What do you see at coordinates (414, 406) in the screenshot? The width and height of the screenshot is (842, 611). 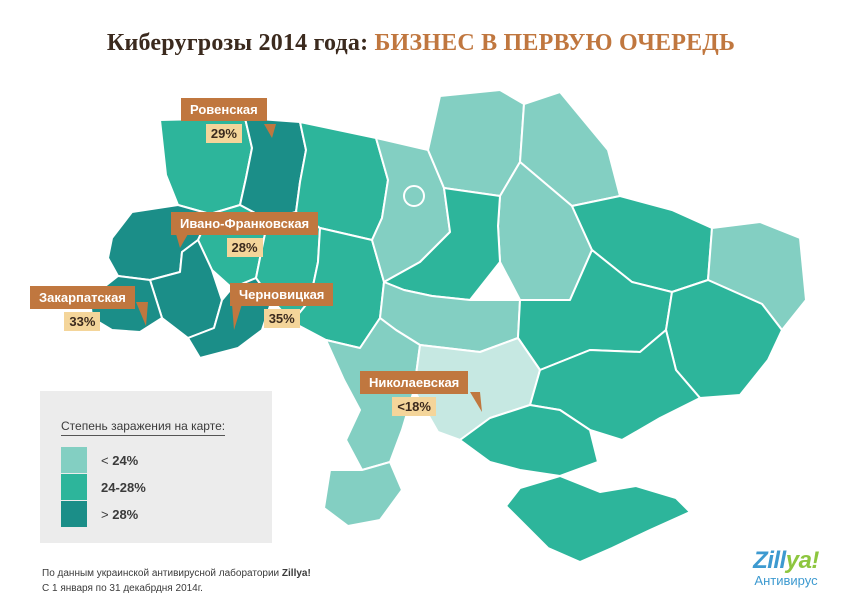 I see `callout-mykolaiv-value: <18%` at bounding box center [414, 406].